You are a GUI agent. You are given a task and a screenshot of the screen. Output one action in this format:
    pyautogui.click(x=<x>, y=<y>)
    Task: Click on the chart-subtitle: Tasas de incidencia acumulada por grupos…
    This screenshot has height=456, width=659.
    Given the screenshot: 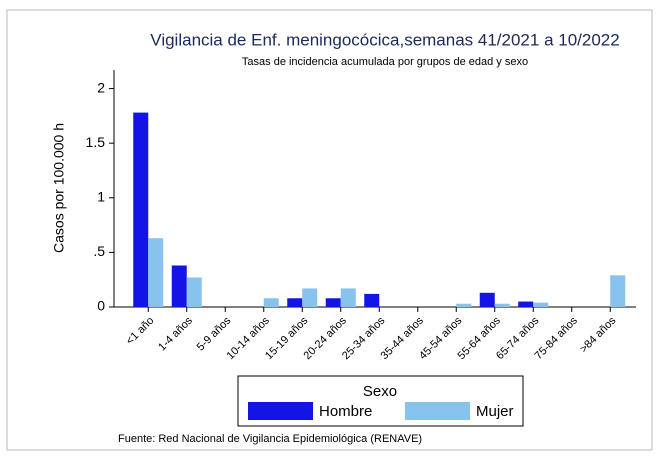 What is the action you would take?
    pyautogui.click(x=385, y=62)
    